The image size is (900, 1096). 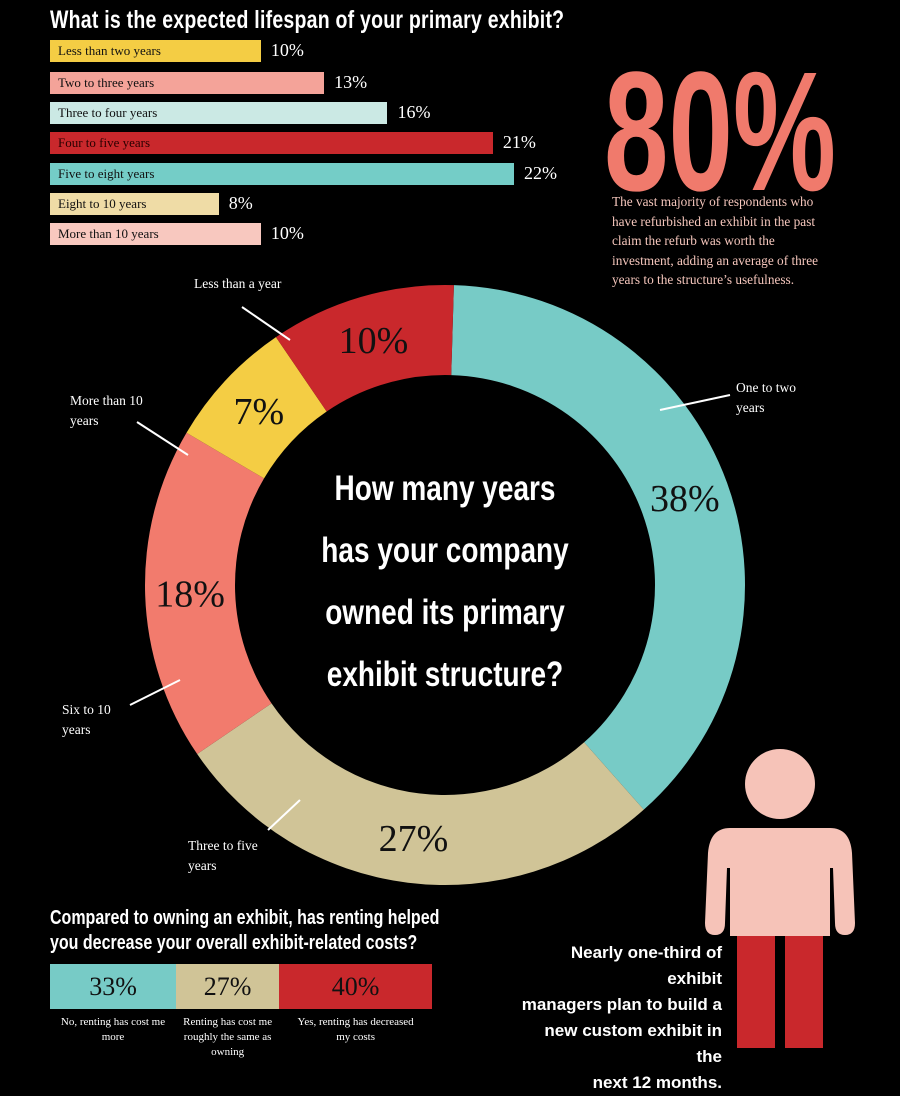 What do you see at coordinates (374, 341) in the screenshot?
I see `donut-value-label: 10%` at bounding box center [374, 341].